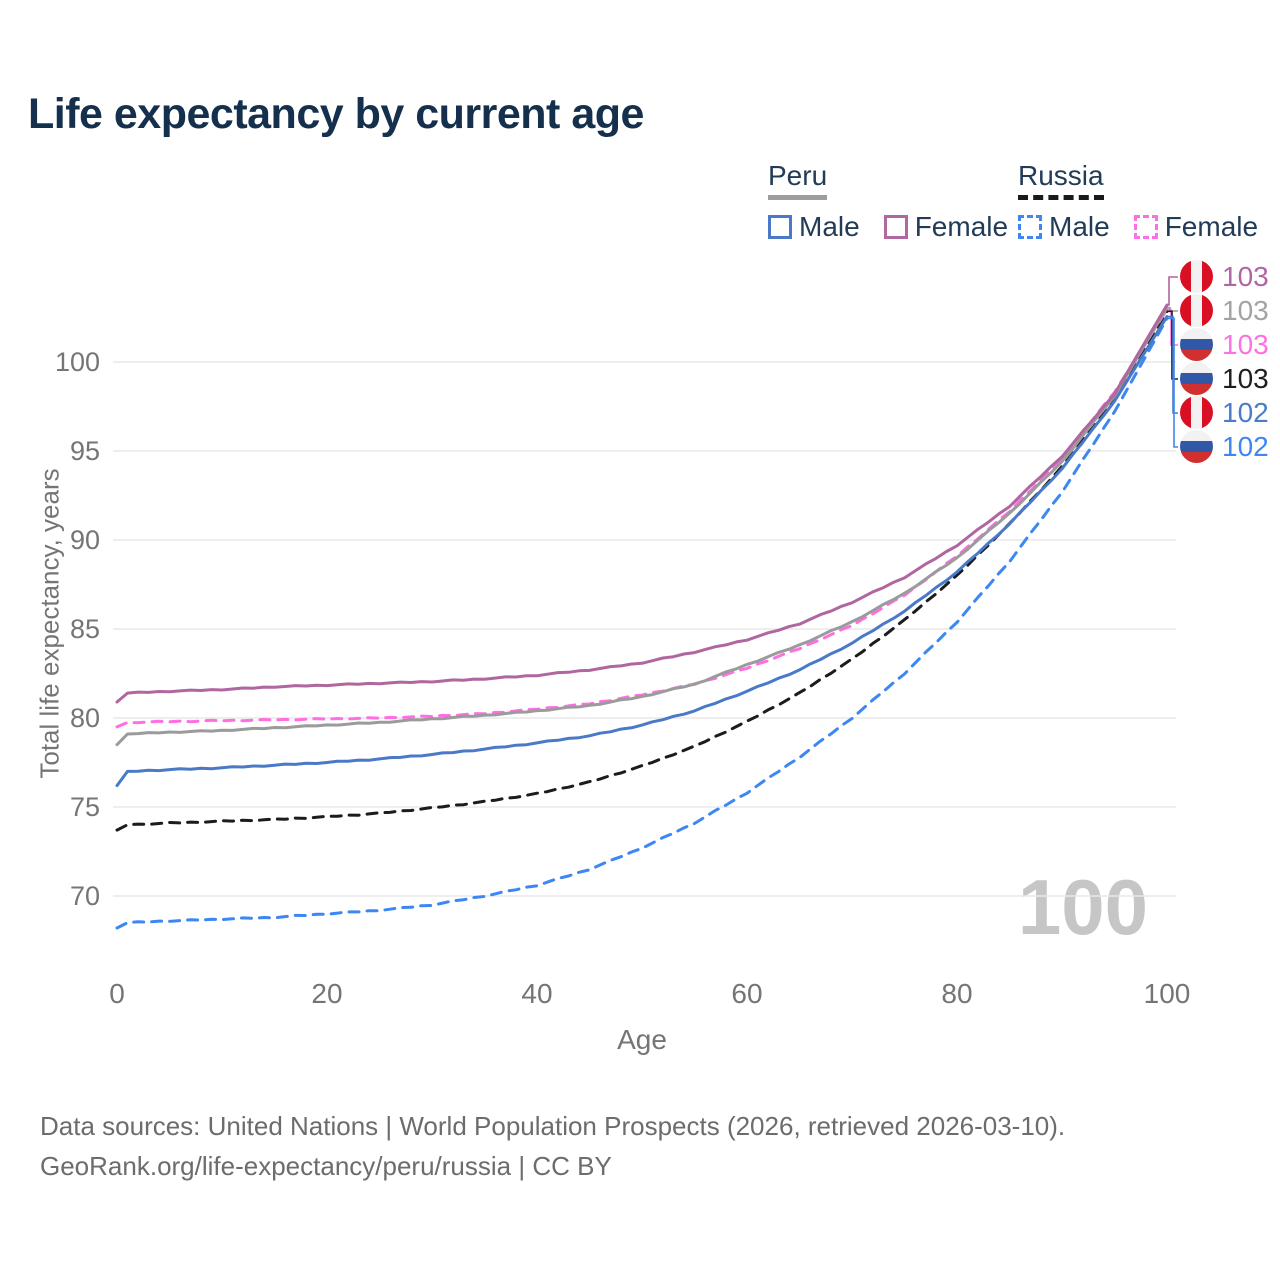 This screenshot has height=1280, width=1280. Describe the element at coordinates (1167, 993) in the screenshot. I see `x-tick-label: 100` at that location.